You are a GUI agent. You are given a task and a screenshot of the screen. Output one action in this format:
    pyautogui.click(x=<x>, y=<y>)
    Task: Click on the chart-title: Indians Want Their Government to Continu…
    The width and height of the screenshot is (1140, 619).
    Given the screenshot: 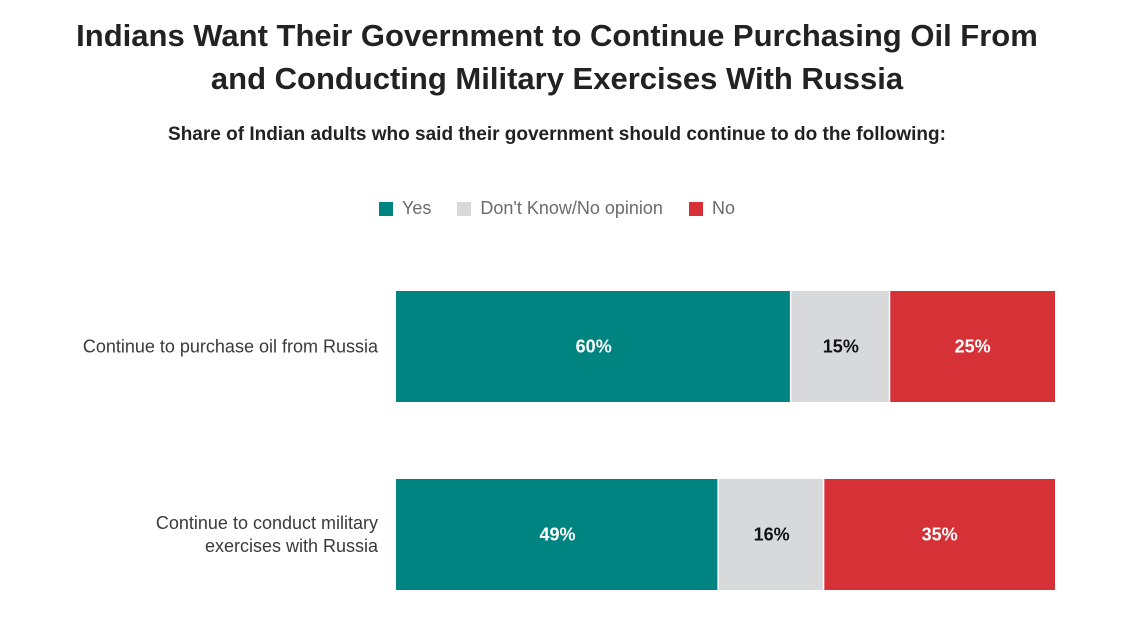 What is the action you would take?
    pyautogui.click(x=557, y=57)
    